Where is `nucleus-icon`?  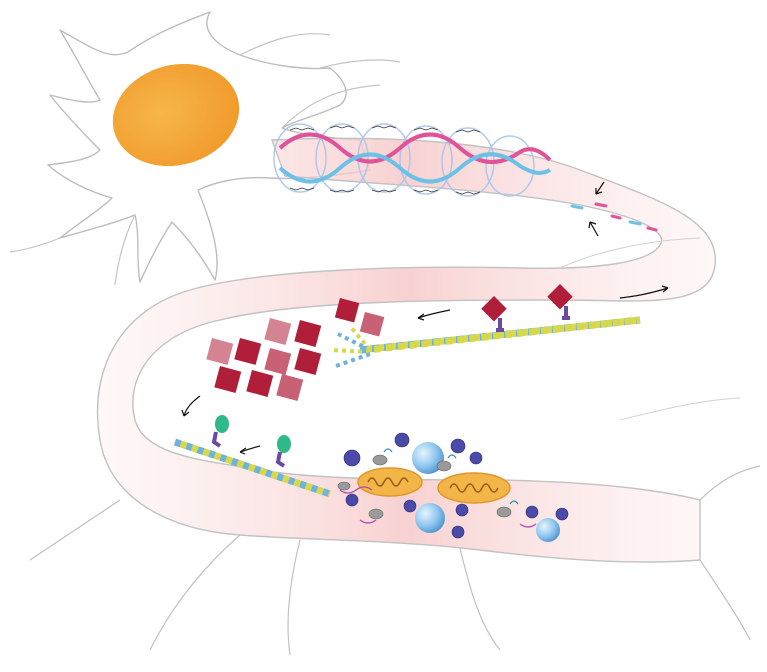
nucleus-icon is located at coordinates (176, 115).